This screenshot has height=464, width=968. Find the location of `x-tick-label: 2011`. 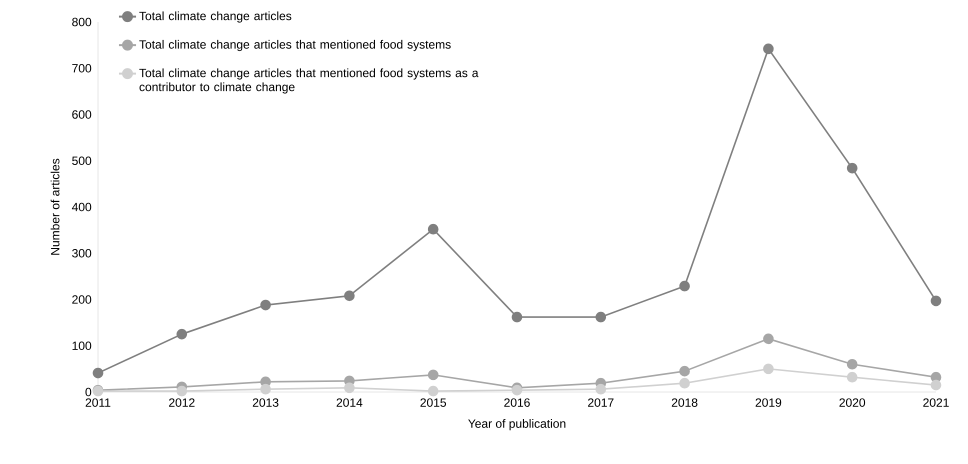

x-tick-label: 2011 is located at coordinates (98, 402).